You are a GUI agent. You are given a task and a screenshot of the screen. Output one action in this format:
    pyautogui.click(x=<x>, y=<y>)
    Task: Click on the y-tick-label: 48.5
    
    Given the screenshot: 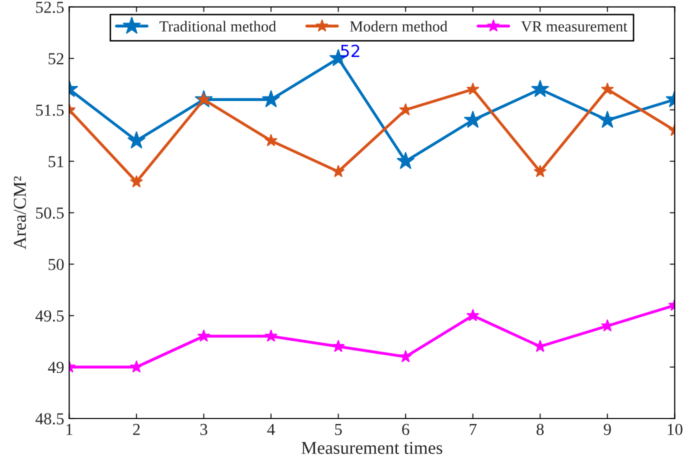 What is the action you would take?
    pyautogui.click(x=50, y=419)
    